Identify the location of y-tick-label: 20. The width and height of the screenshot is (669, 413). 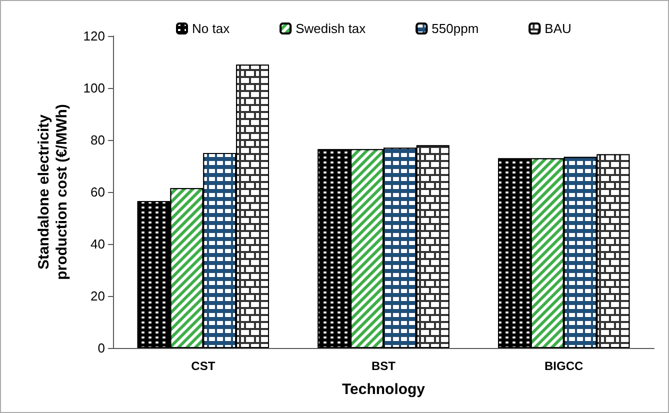
(97, 296).